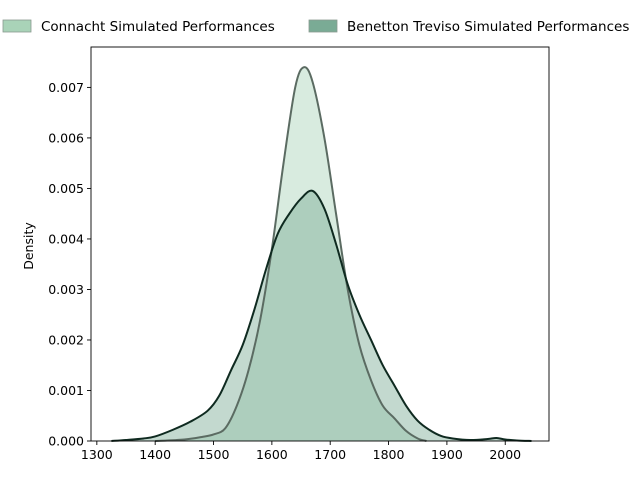 Image resolution: width=640 pixels, height=480 pixels. What do you see at coordinates (389, 454) in the screenshot?
I see `x-tick-label: 1800` at bounding box center [389, 454].